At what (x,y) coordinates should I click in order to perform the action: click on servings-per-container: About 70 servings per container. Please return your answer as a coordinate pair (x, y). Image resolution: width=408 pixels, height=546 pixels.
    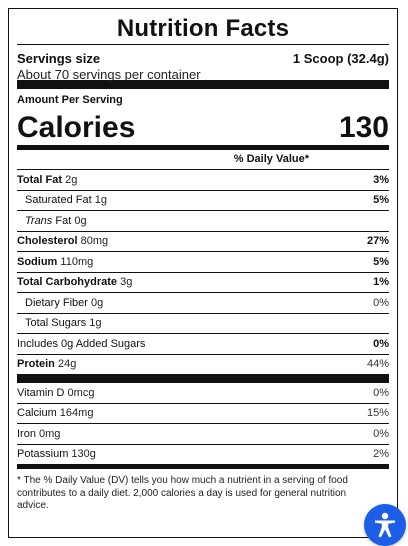
    Looking at the image, I should click on (109, 74).